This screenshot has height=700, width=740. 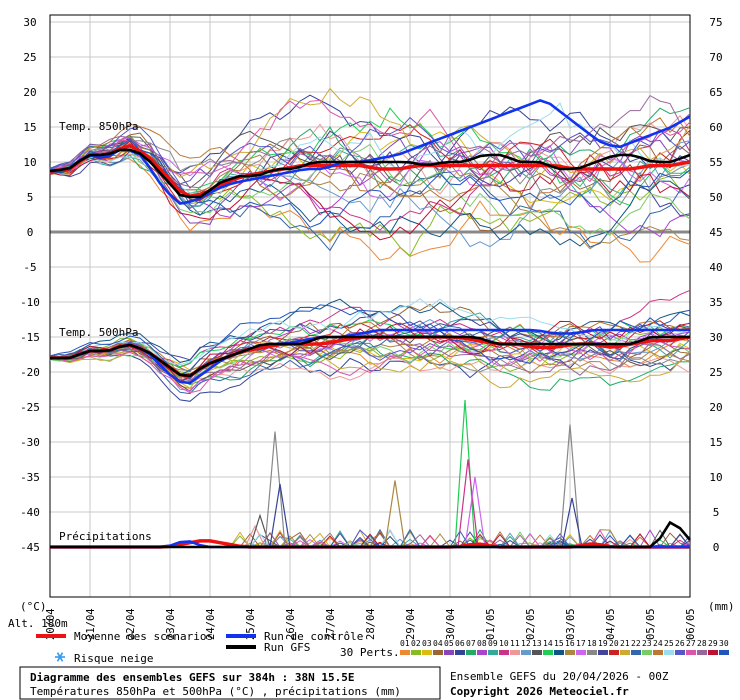 I want to click on left-tick-label: 20, so click(x=29, y=92).